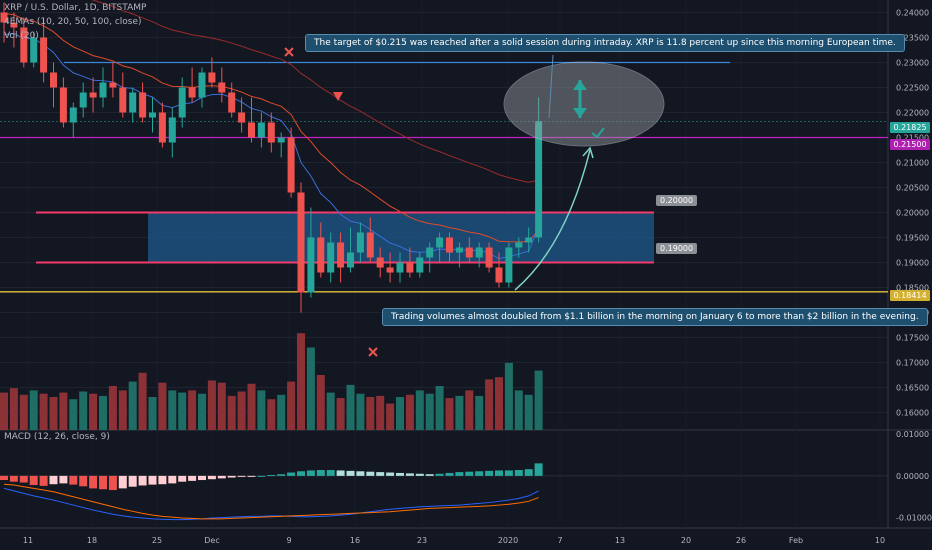  What do you see at coordinates (912, 413) in the screenshot?
I see `price-tick-label: 0.16000` at bounding box center [912, 413].